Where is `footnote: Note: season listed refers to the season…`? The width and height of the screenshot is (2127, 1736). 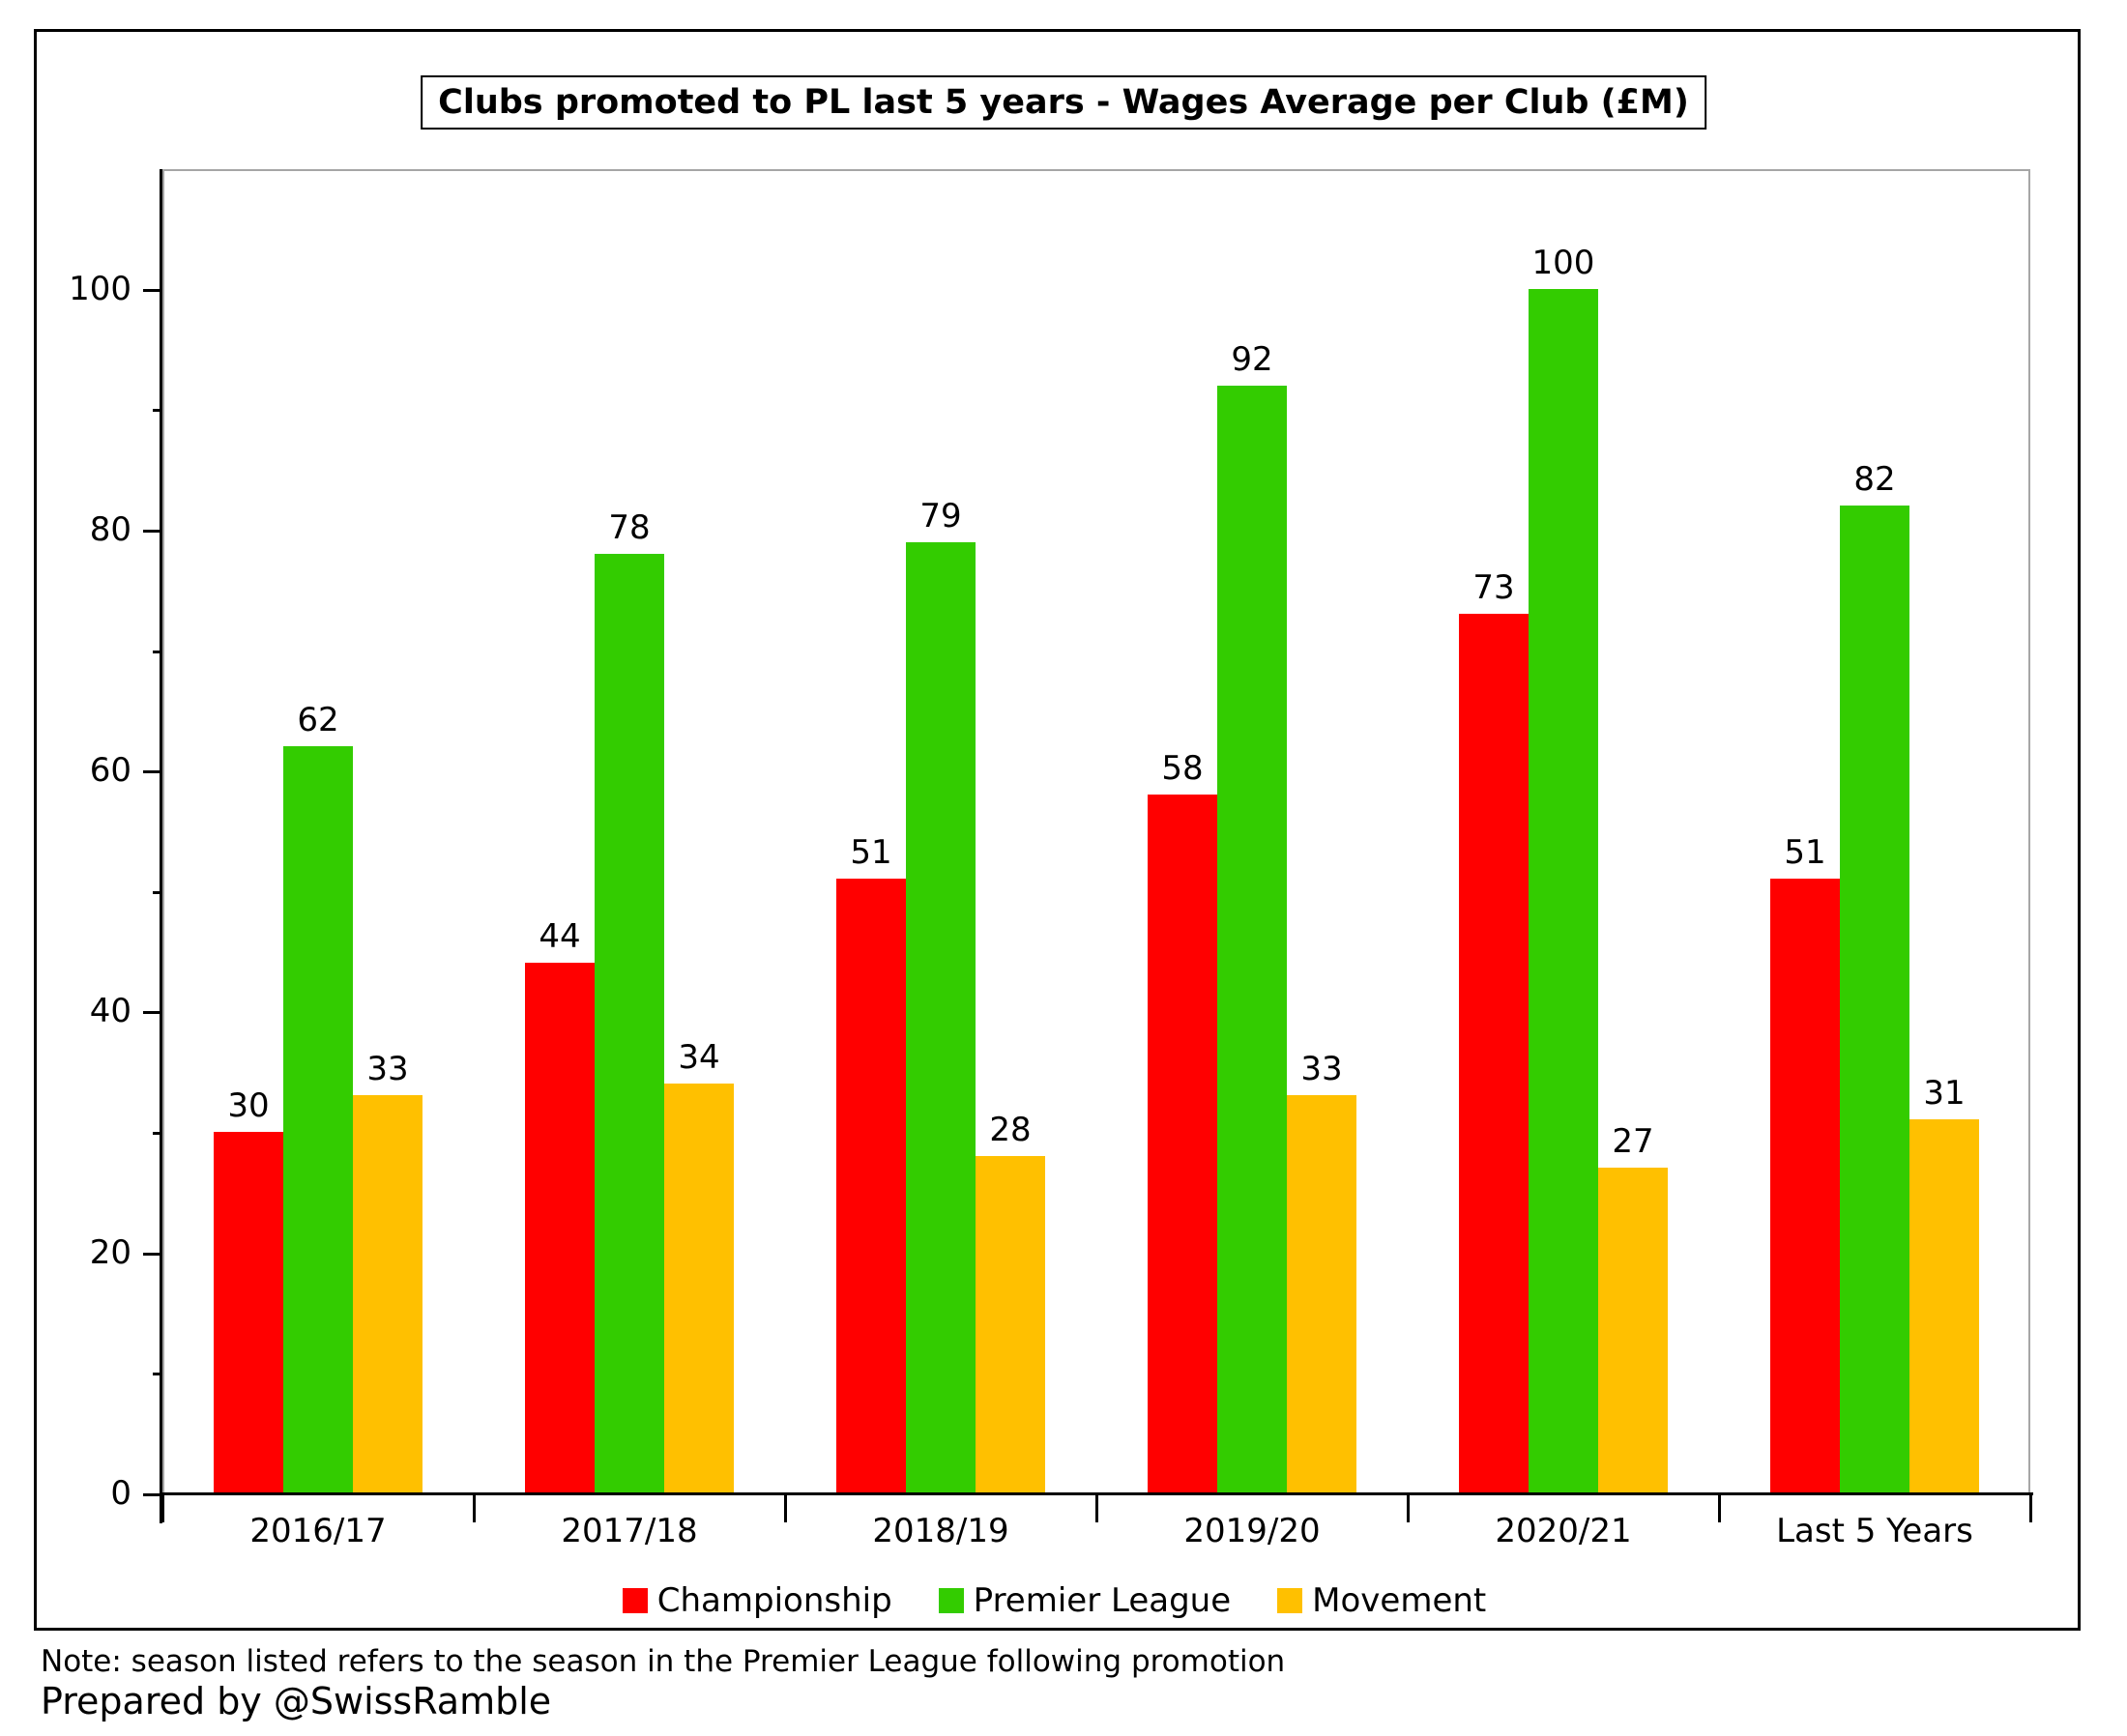 footnote: Note: season listed refers to the season… is located at coordinates (663, 1661).